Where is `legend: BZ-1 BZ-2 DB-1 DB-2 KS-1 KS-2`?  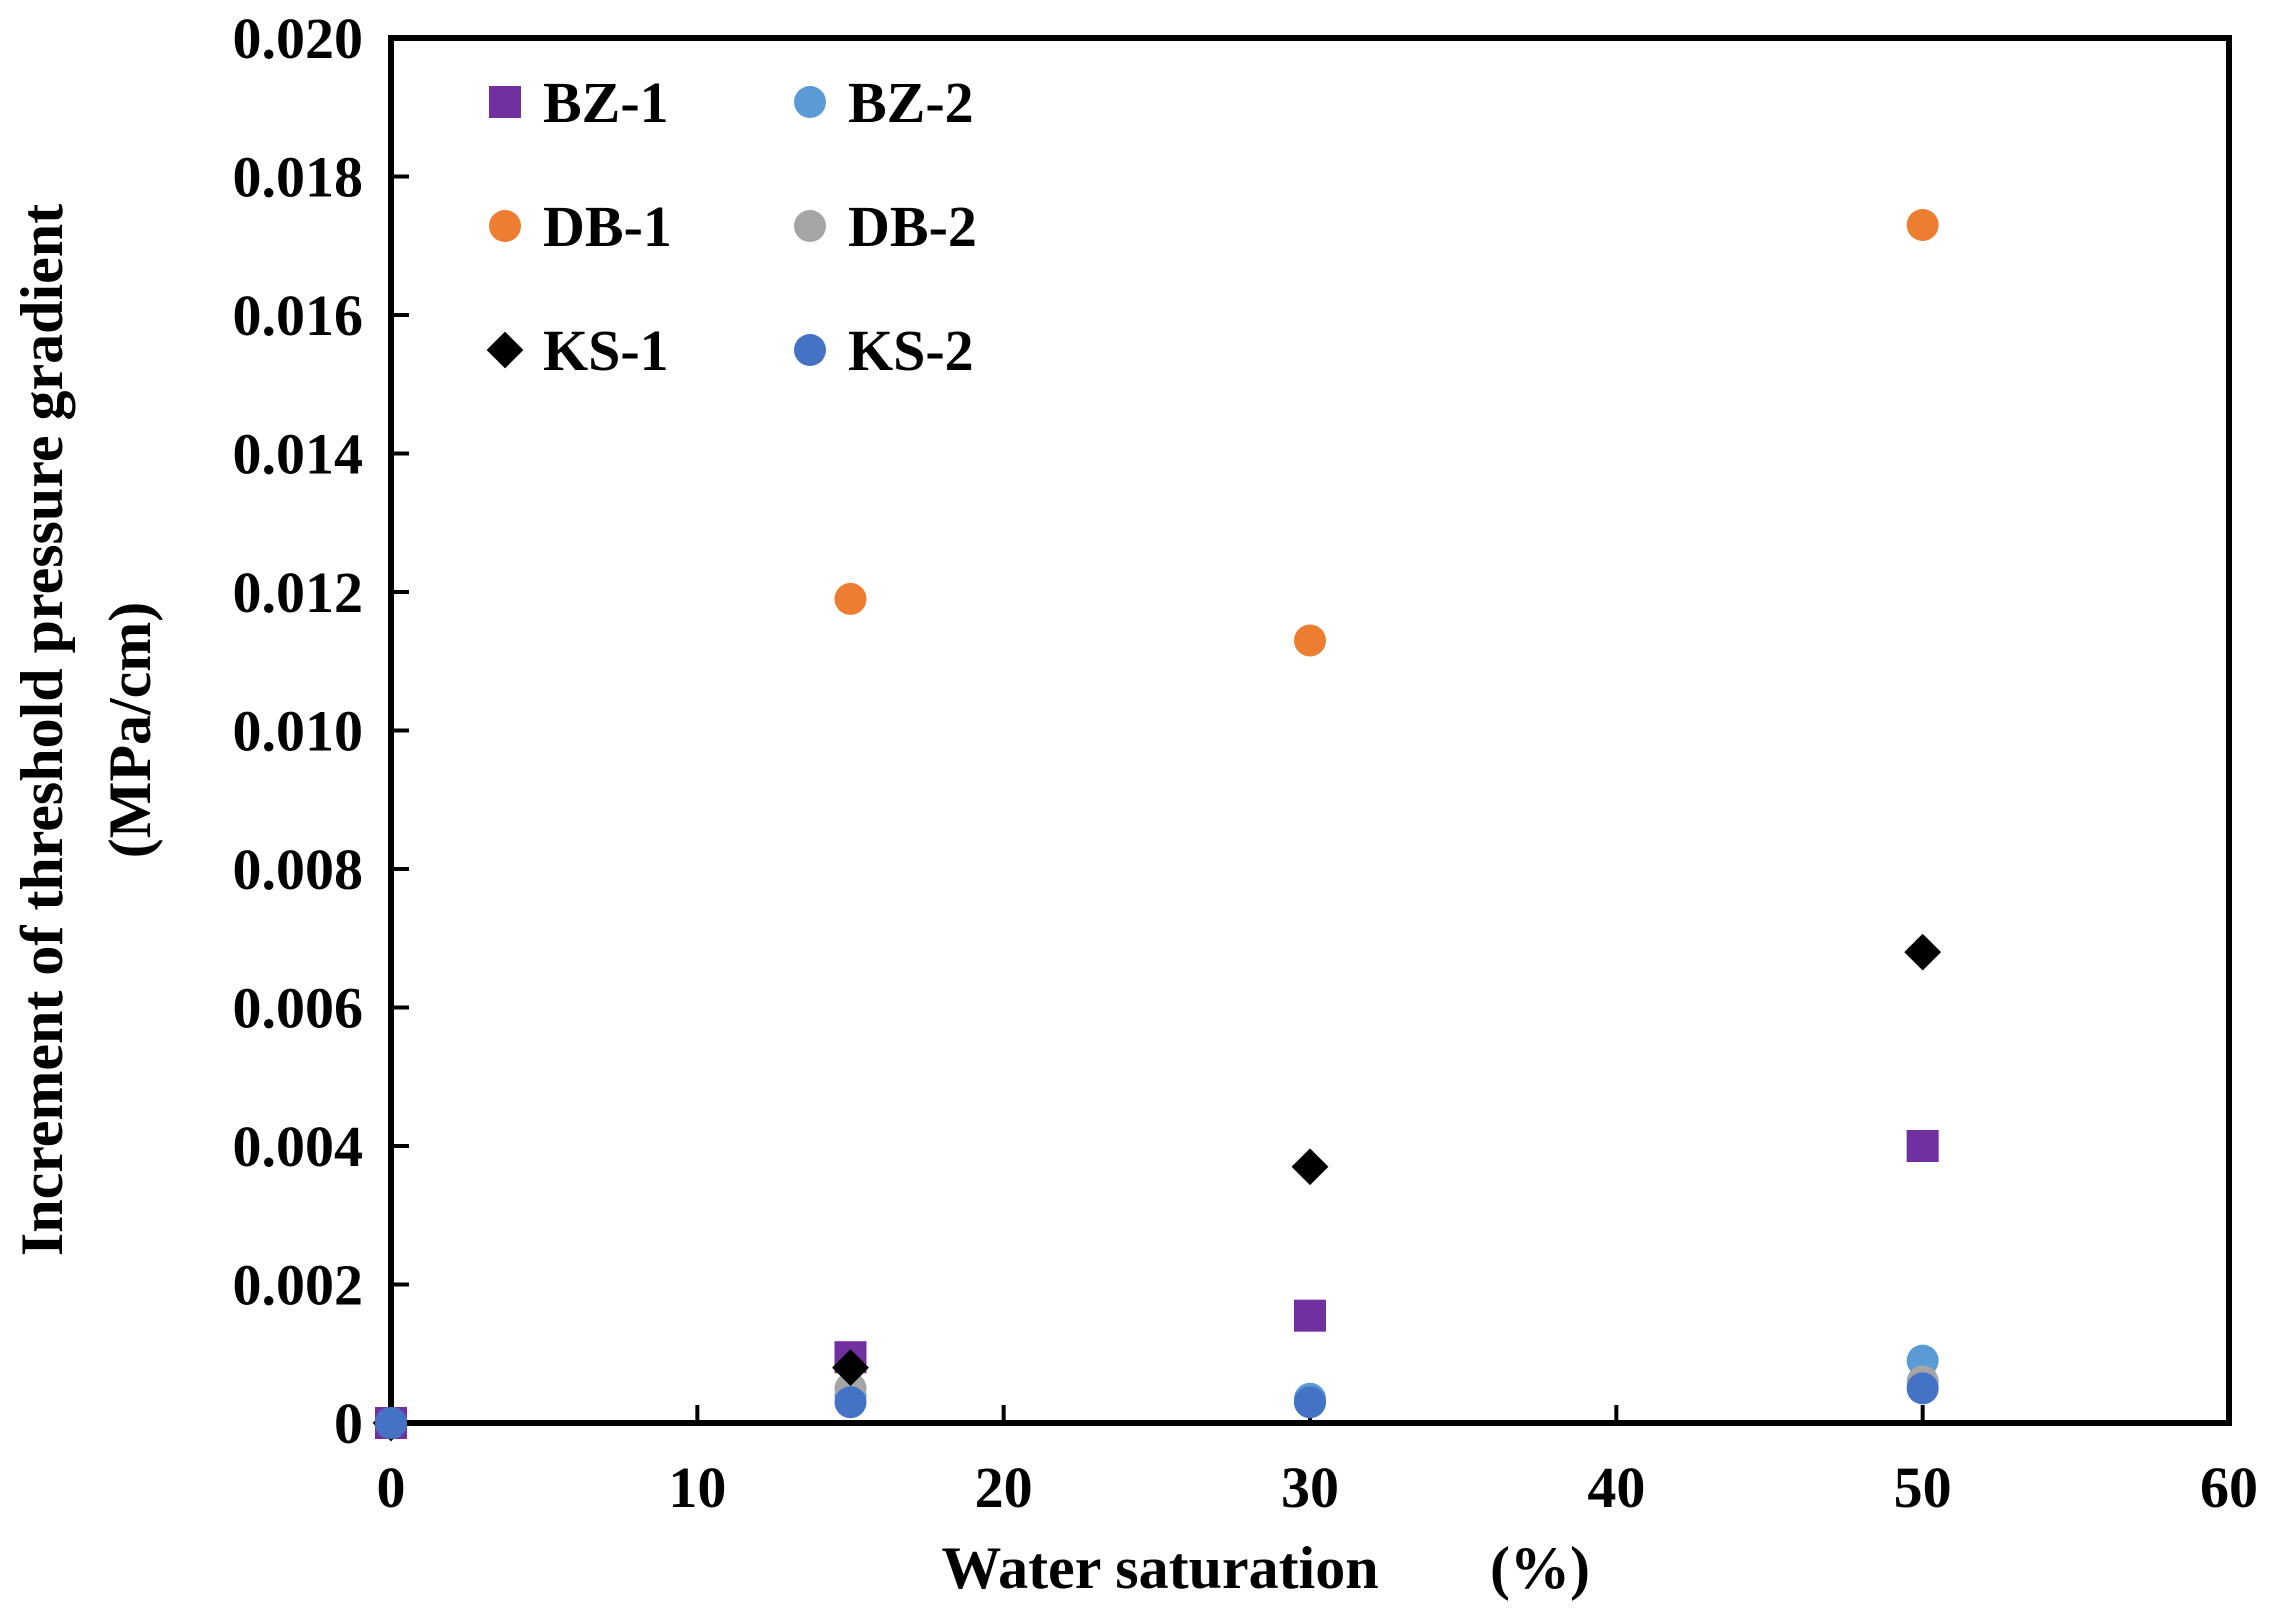 legend: BZ-1 BZ-2 DB-1 DB-2 KS-1 KS-2 is located at coordinates (731, 226).